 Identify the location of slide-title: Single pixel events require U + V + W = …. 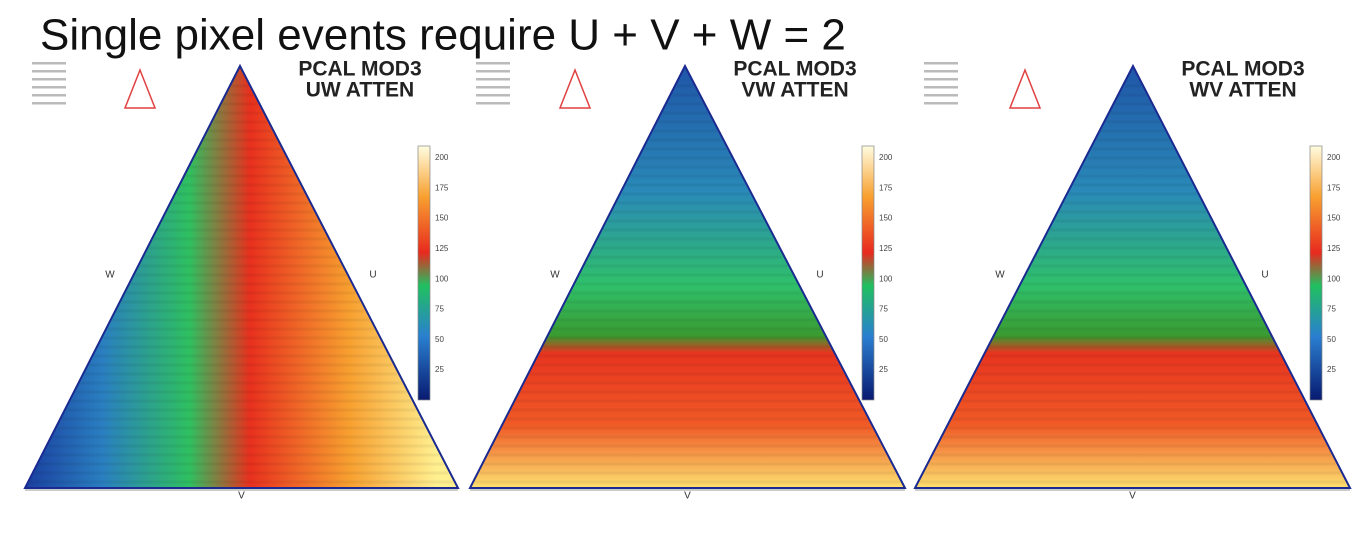
(443, 35).